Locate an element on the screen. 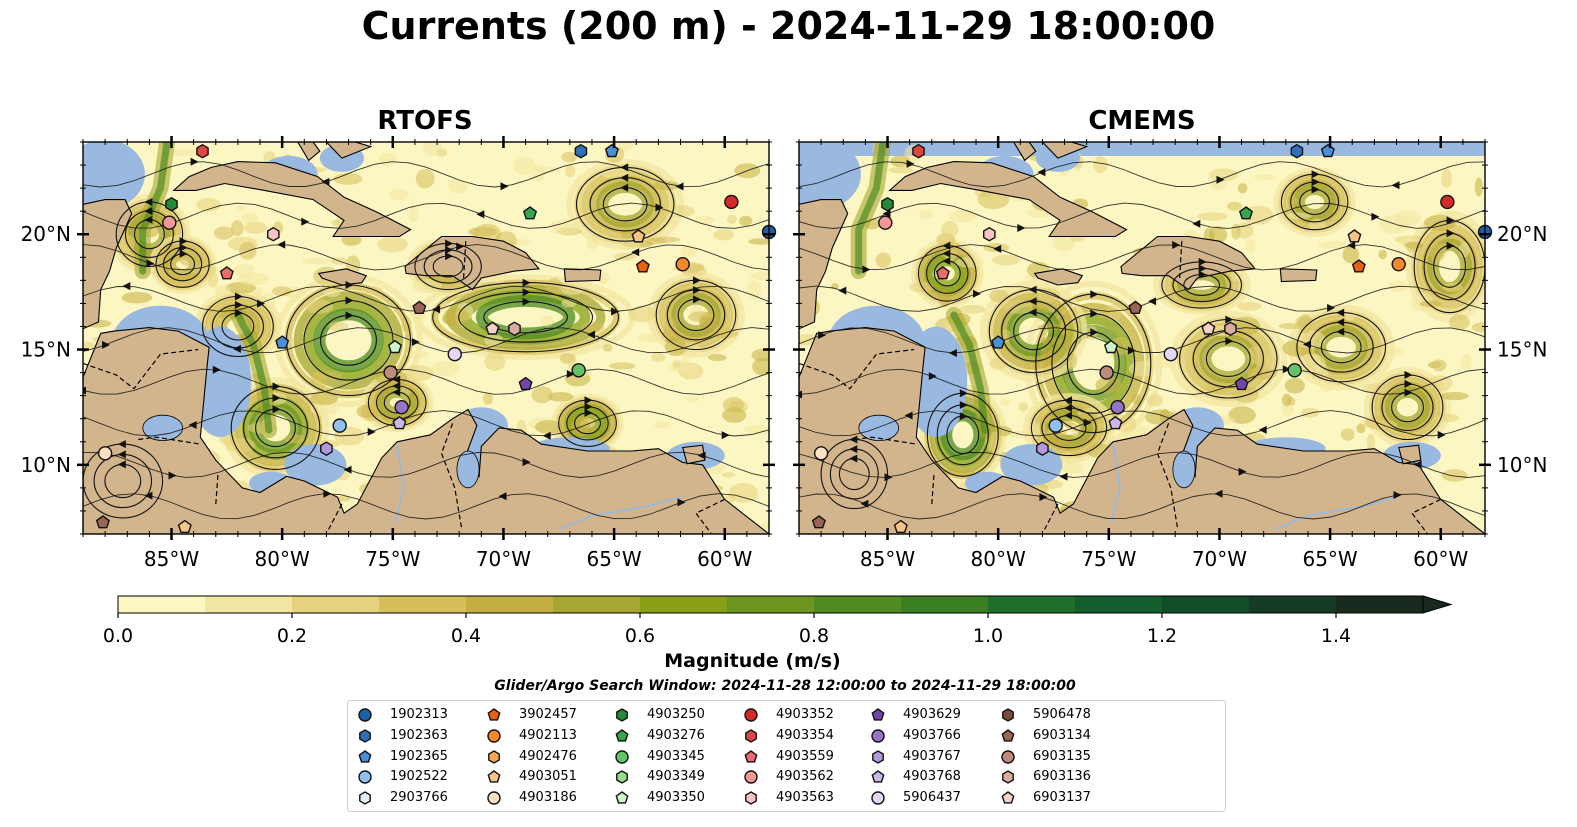 The height and width of the screenshot is (827, 1577). legend-label: 4903051 is located at coordinates (548, 777).